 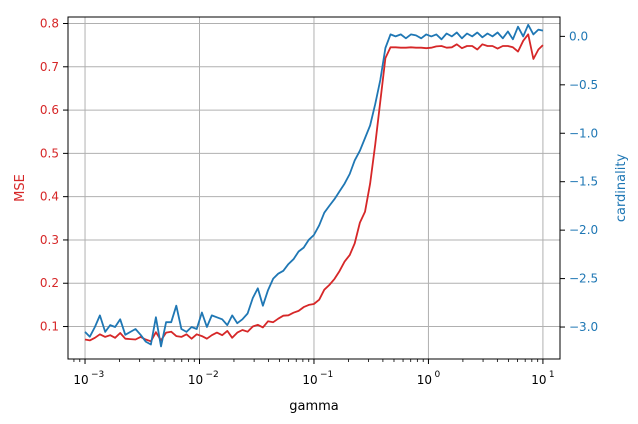 I want to click on right-y-axis-title: cardinality, so click(x=621, y=188).